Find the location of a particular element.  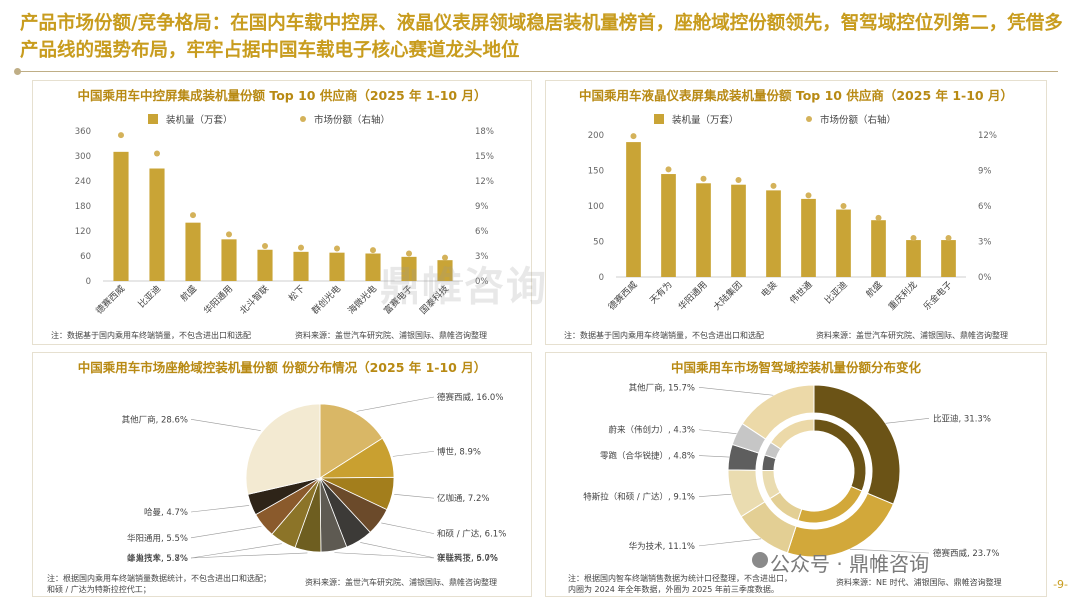

slice-label: 德赛西威, 16.0% is located at coordinates (470, 397).